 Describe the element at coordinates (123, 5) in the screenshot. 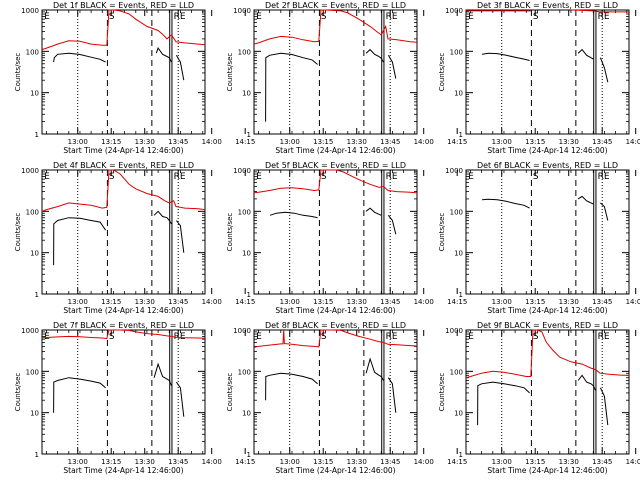

I see `chart-title: Det 1f BLACK = Events, RED = LLD` at that location.